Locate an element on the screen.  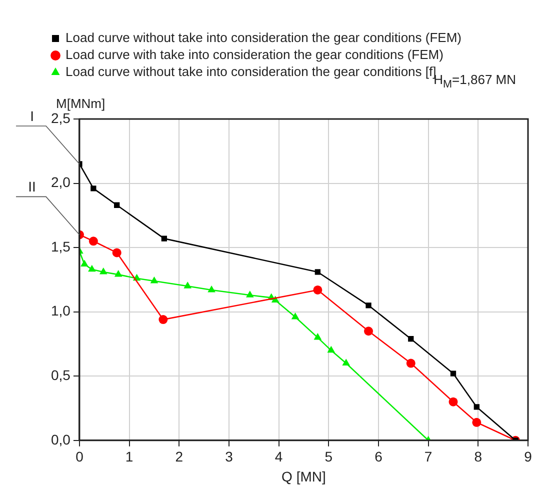
y-tick-label: 0,0 is located at coordinates (60, 439).